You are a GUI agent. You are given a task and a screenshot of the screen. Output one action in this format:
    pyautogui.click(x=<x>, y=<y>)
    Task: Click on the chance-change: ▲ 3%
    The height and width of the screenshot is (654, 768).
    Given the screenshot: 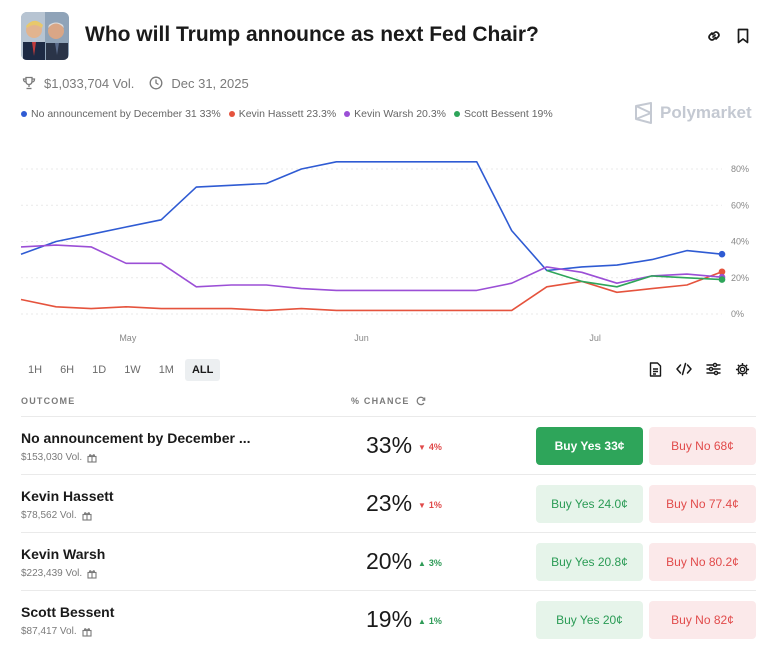 What is the action you would take?
    pyautogui.click(x=430, y=563)
    